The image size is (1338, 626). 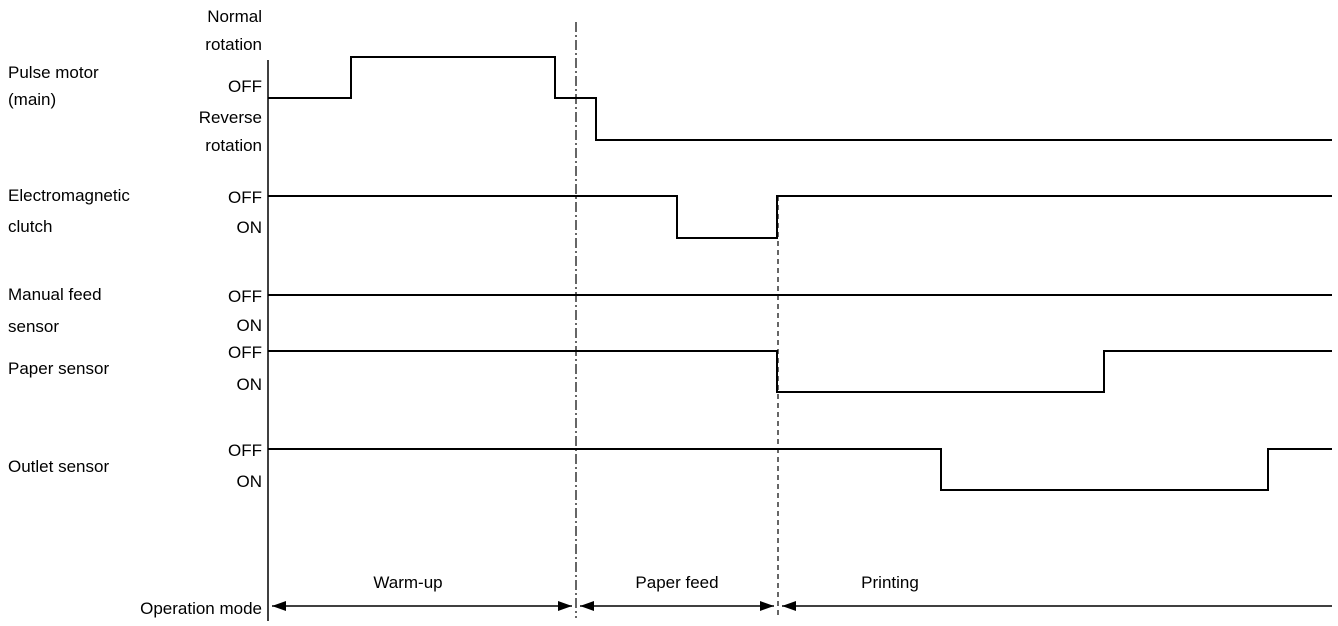 I want to click on signal-outlet-sensor: Outlet sensor OFF ON, so click(x=670, y=466).